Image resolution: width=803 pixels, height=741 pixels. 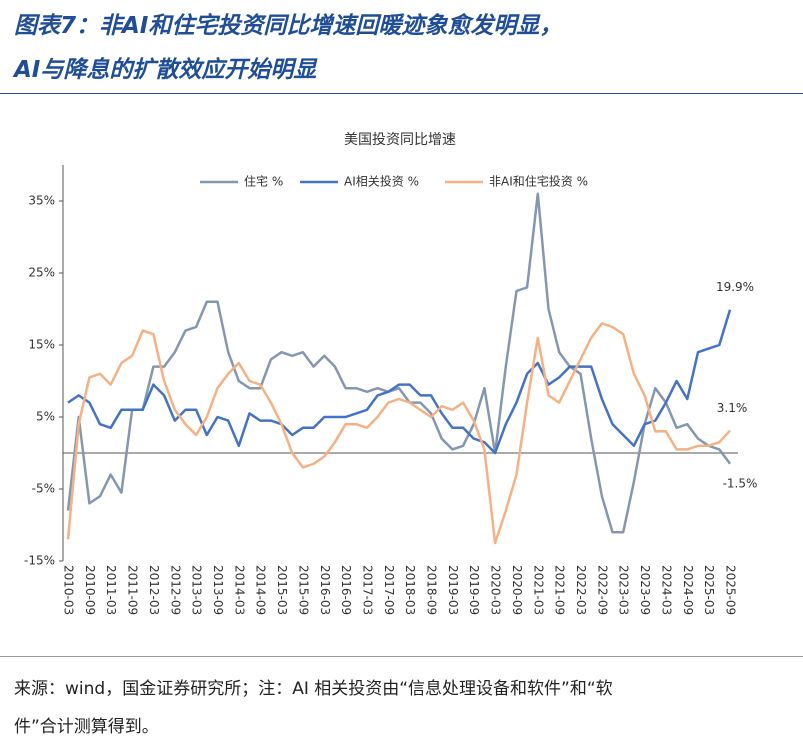 What do you see at coordinates (313, 689) in the screenshot?
I see `source-note: 来源：wind，国金证券研究所；注：AI 相关投资由“信息处理设备和软件”和“软` at bounding box center [313, 689].